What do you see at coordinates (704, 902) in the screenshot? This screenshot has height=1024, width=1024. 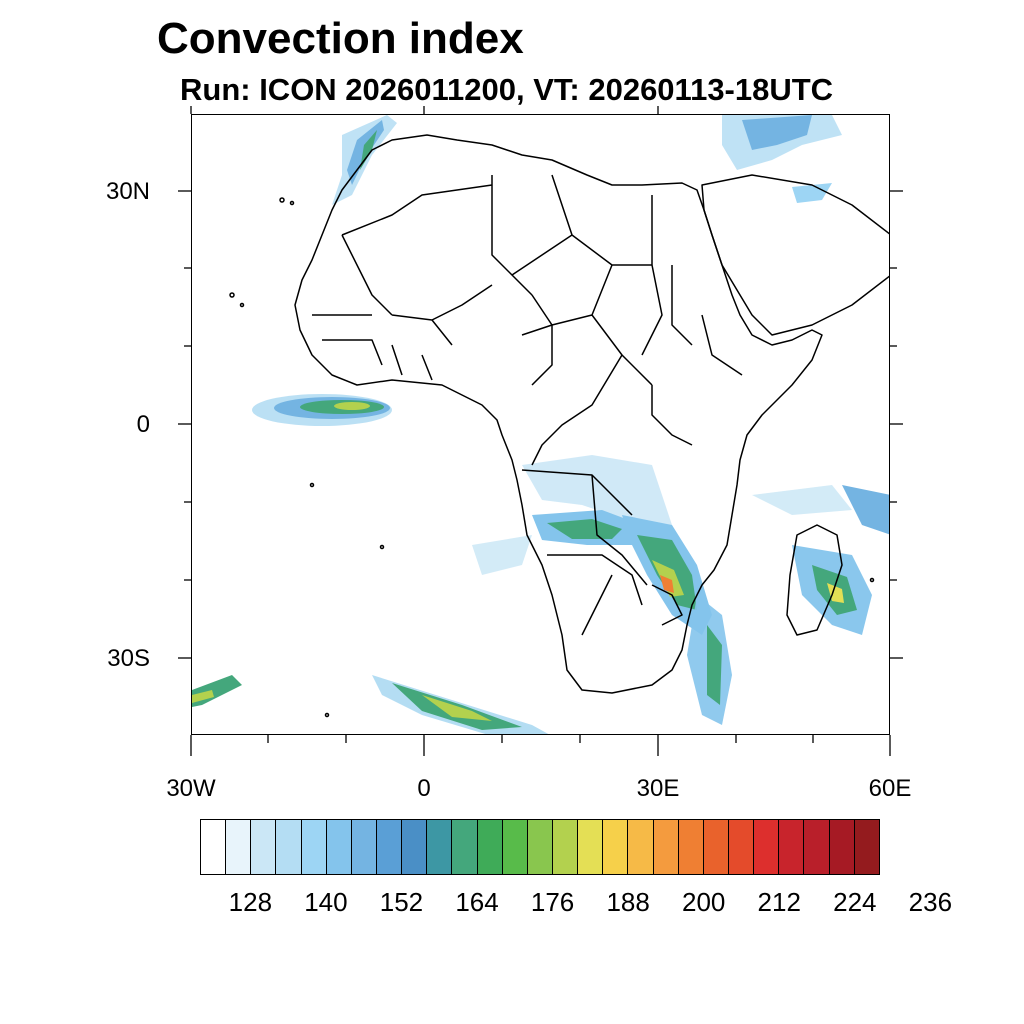 I see `colorbar-label: 200` at bounding box center [704, 902].